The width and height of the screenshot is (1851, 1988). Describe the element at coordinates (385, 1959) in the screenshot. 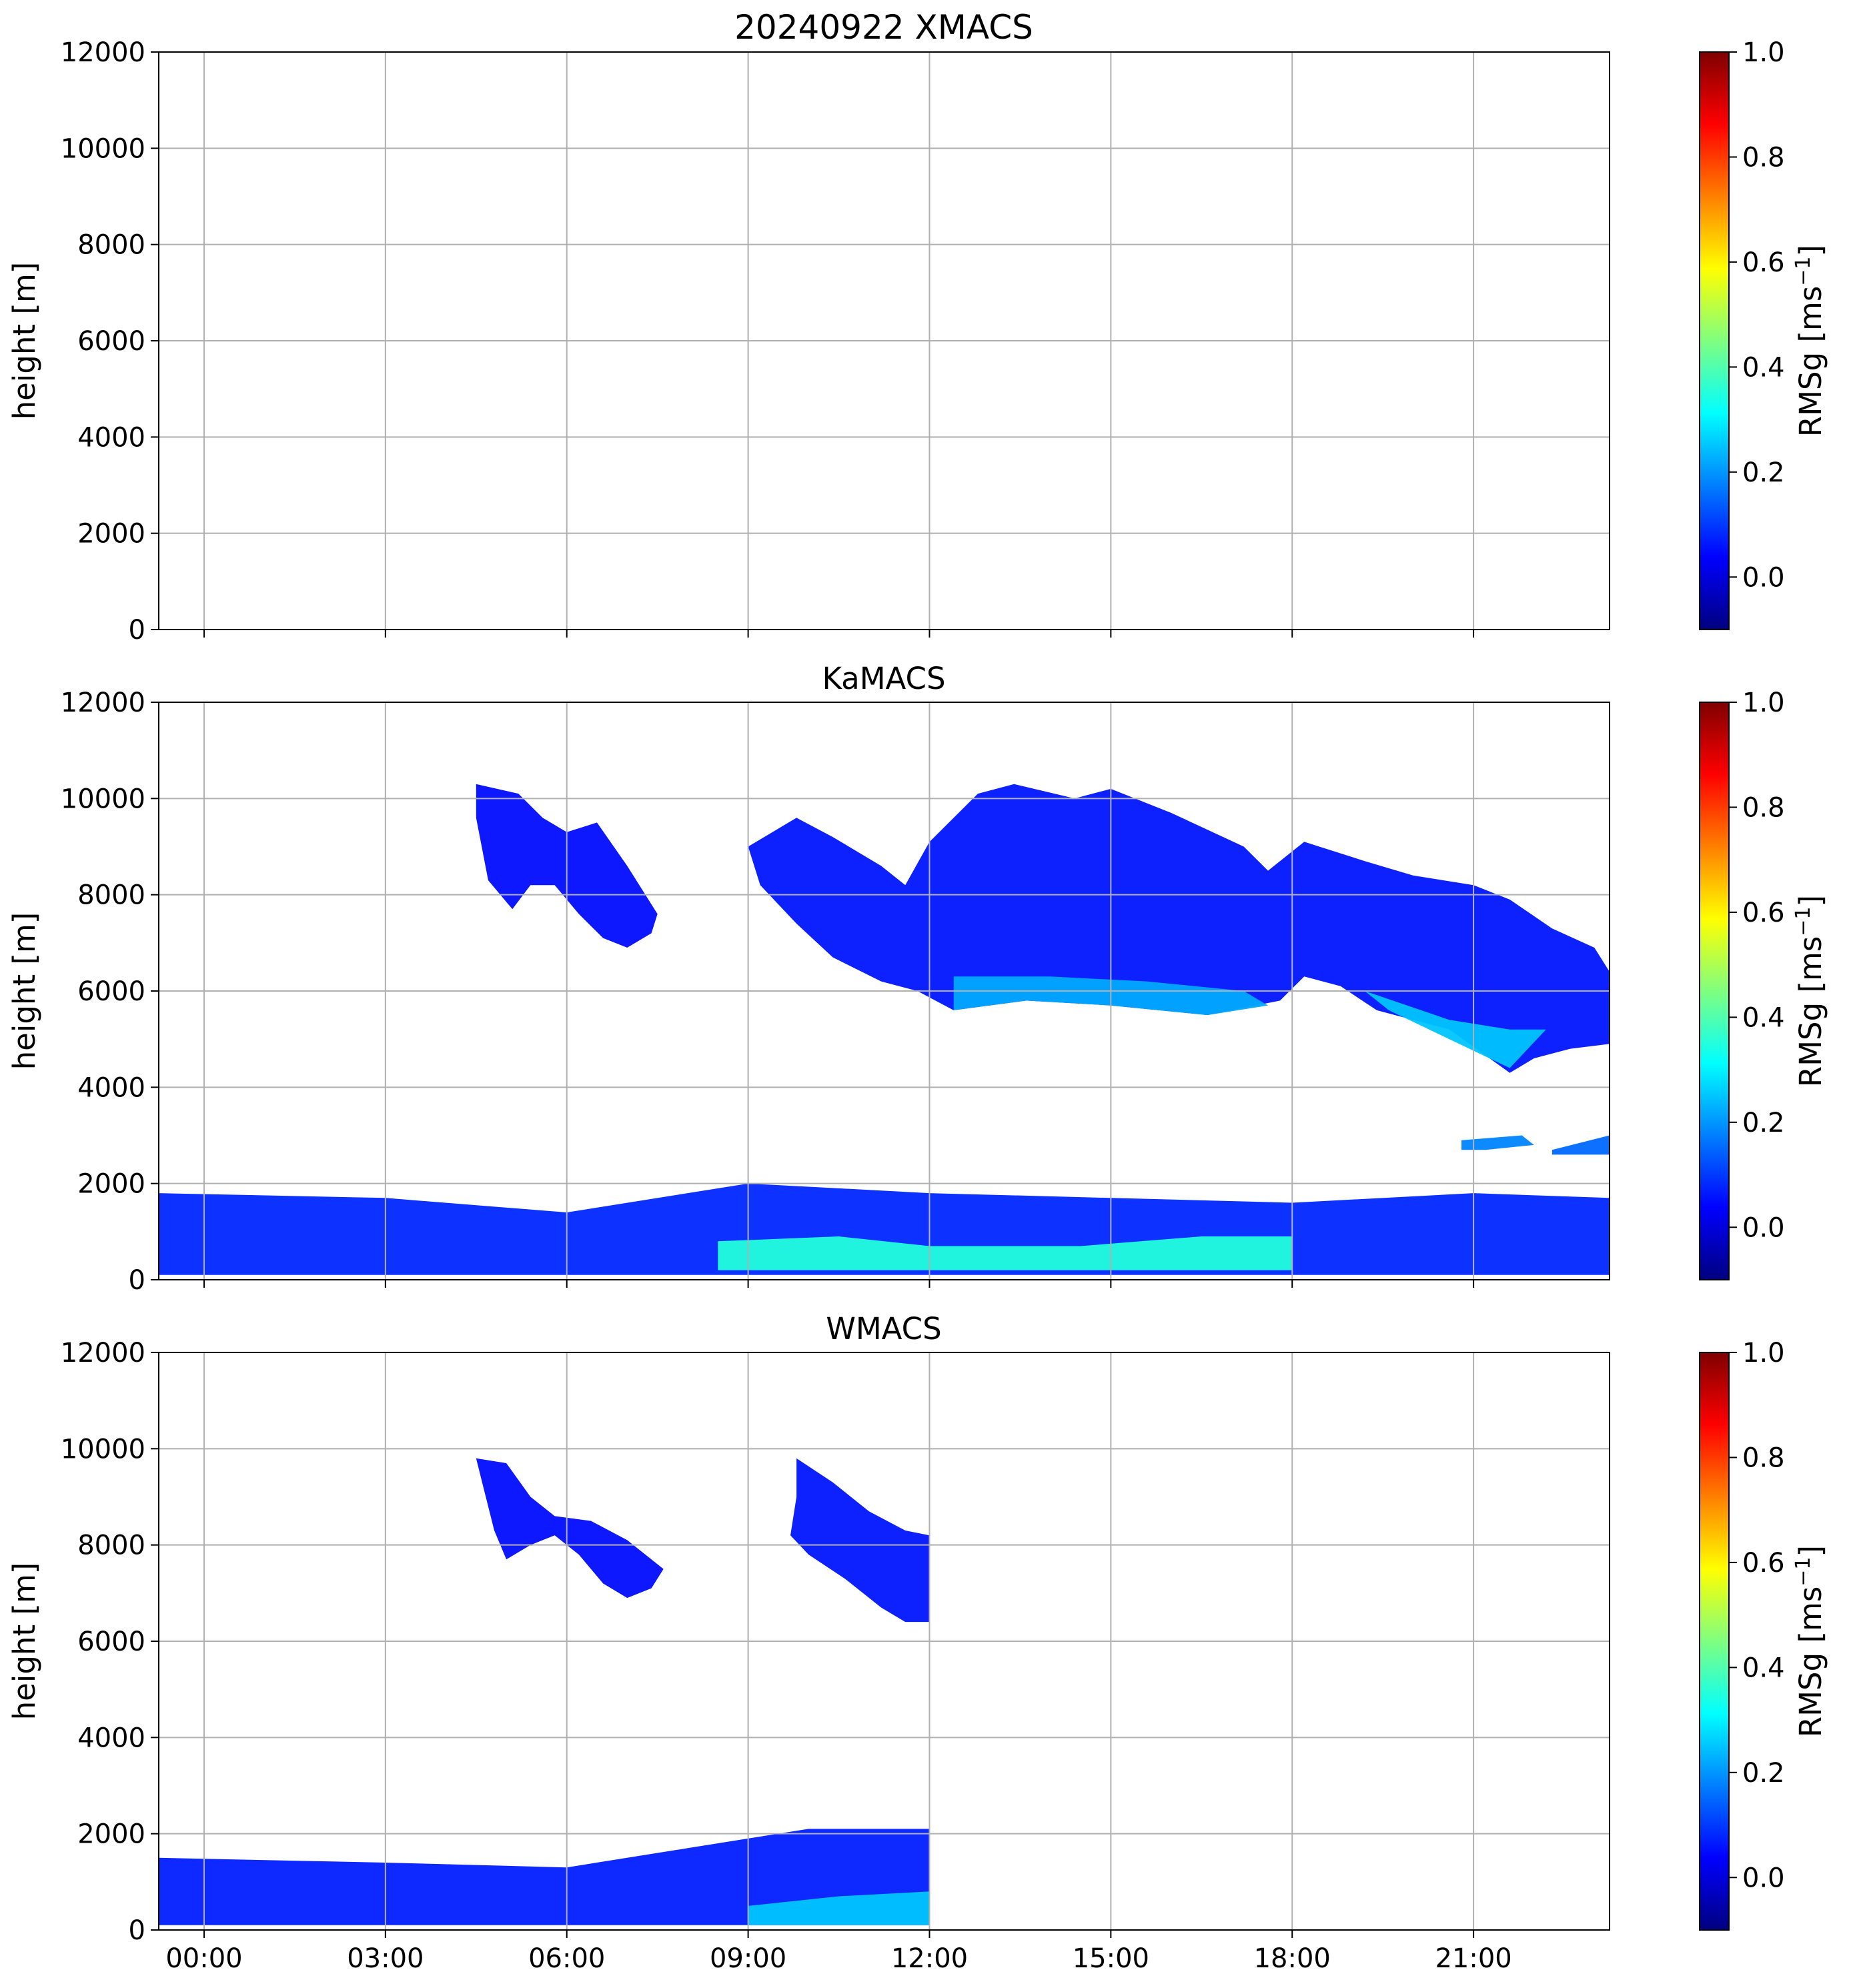

I see `xtick-label: 03:00` at that location.